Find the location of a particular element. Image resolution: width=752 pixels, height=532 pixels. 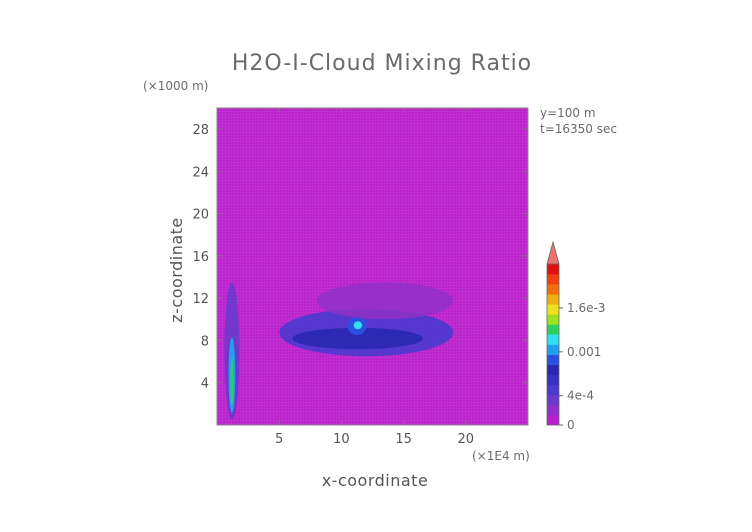

region-left-column-peak is located at coordinates (232, 381).